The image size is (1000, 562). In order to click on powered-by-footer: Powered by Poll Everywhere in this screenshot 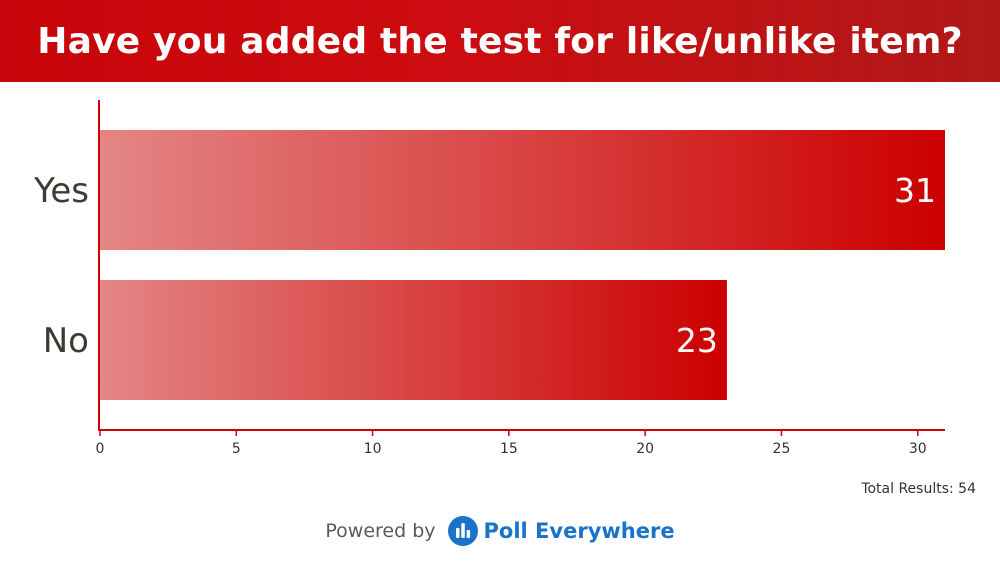, I will do `click(500, 531)`.